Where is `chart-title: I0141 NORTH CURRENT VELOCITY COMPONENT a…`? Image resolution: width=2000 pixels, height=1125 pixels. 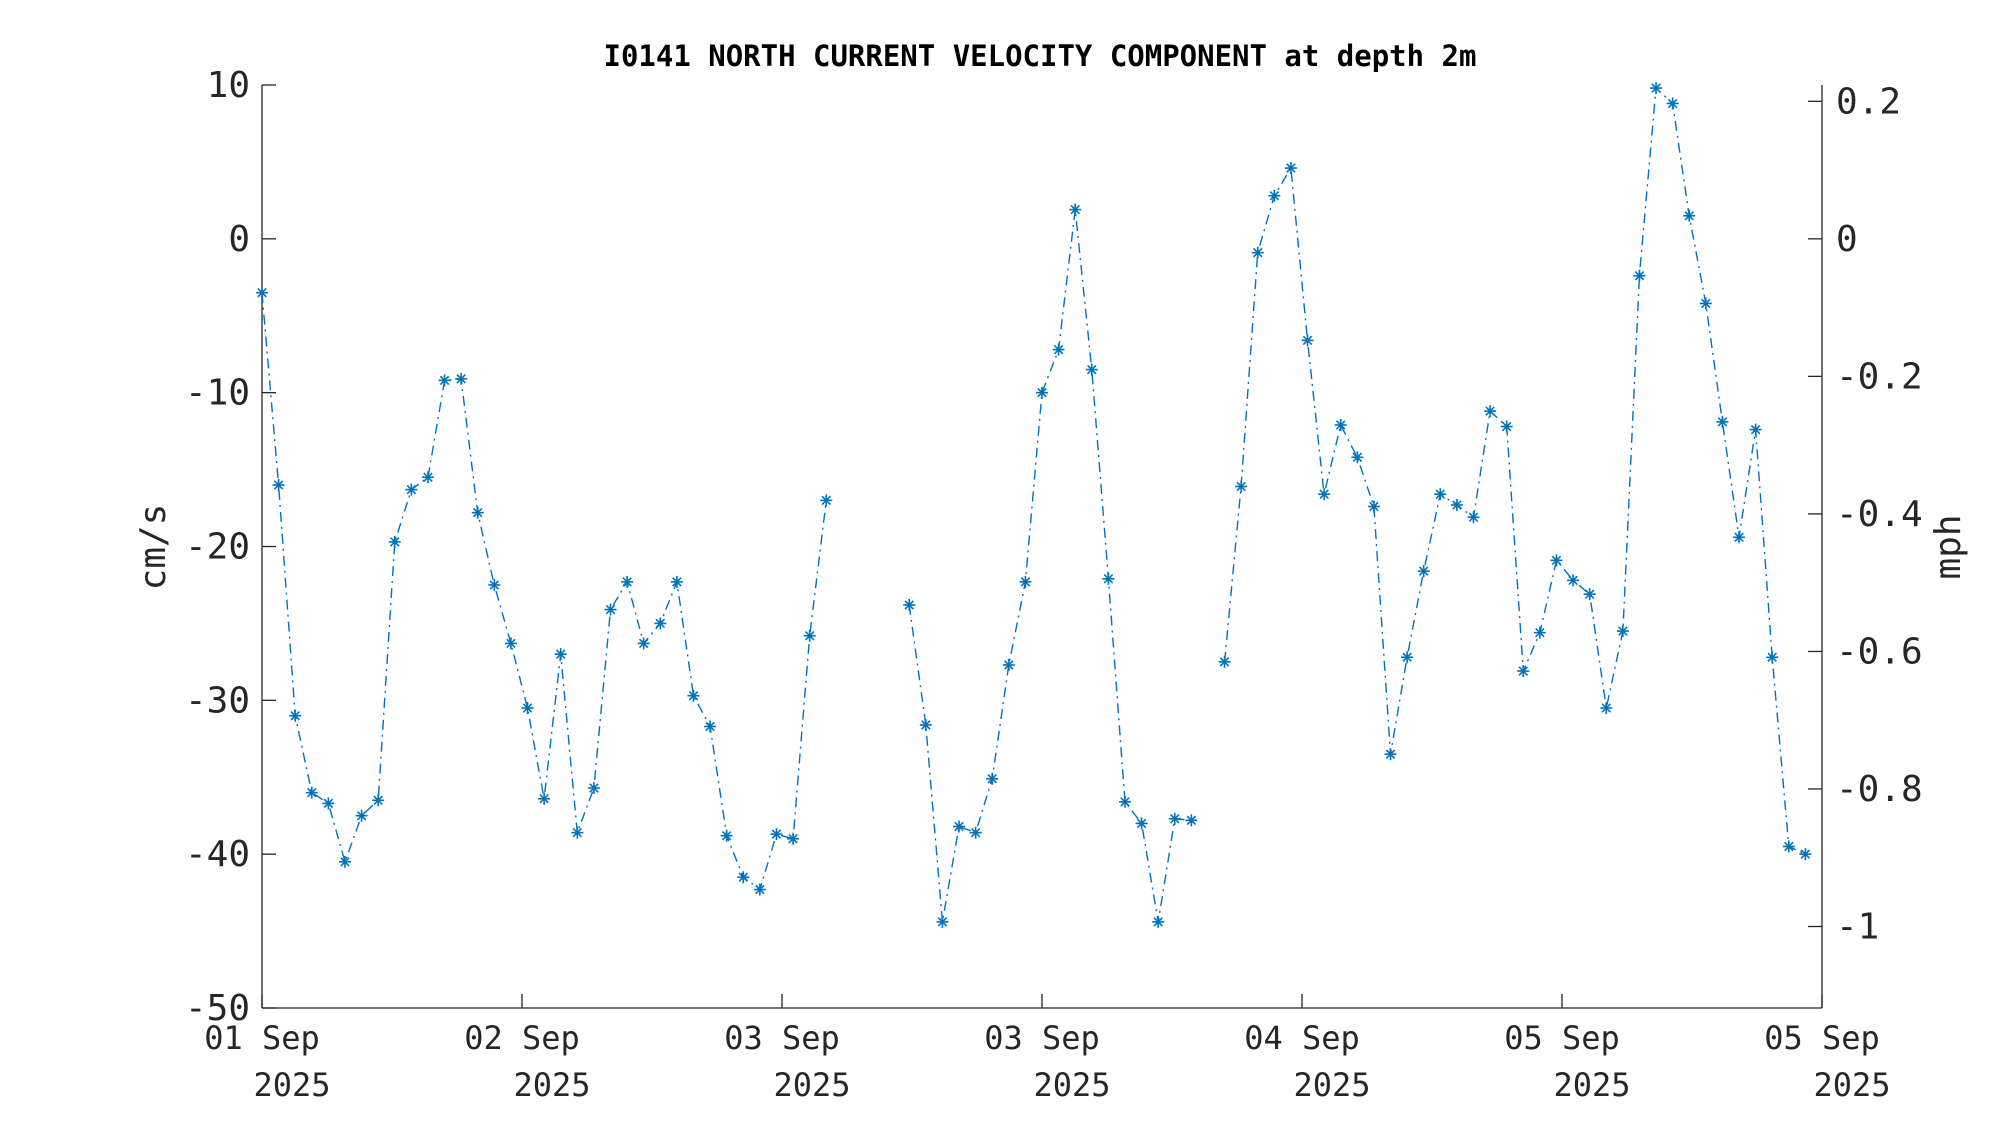 chart-title: I0141 NORTH CURRENT VELOCITY COMPONENT a… is located at coordinates (1040, 56).